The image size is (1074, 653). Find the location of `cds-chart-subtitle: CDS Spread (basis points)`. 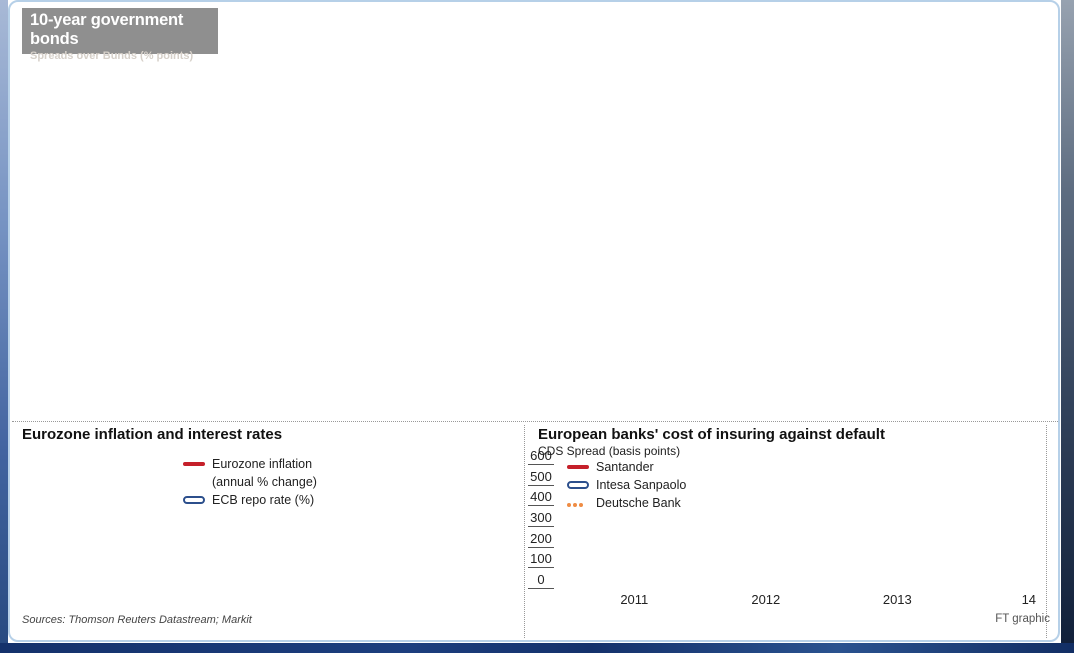

cds-chart-subtitle: CDS Spread (basis points) is located at coordinates (609, 451).